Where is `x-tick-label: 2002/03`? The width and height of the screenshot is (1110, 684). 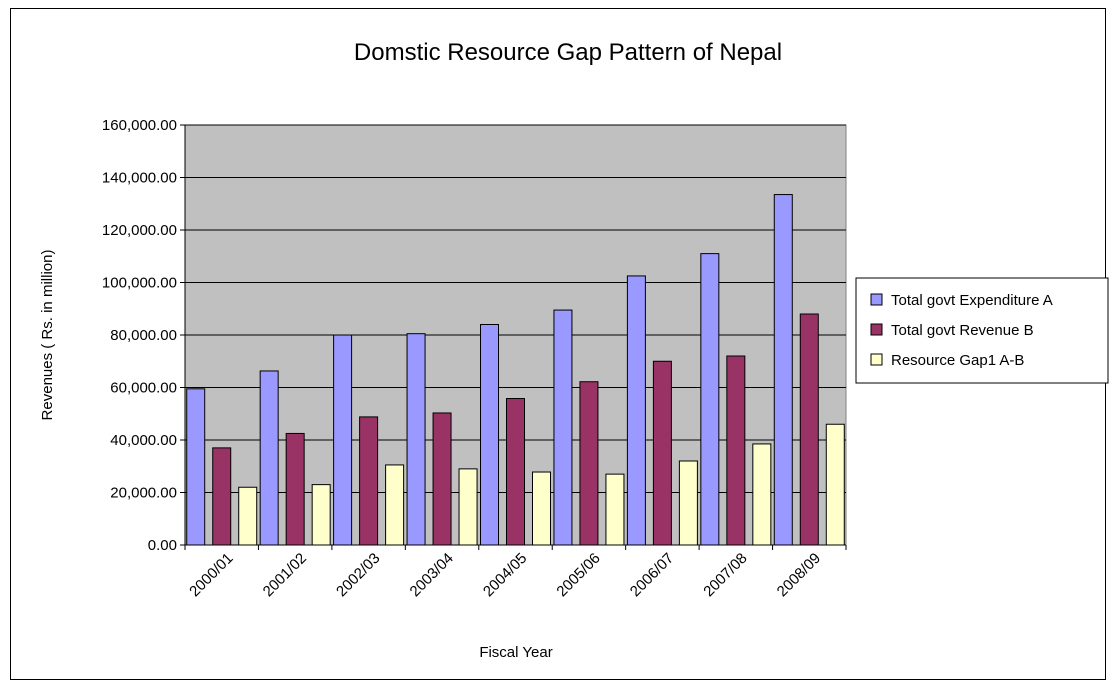 x-tick-label: 2002/03 is located at coordinates (358, 575).